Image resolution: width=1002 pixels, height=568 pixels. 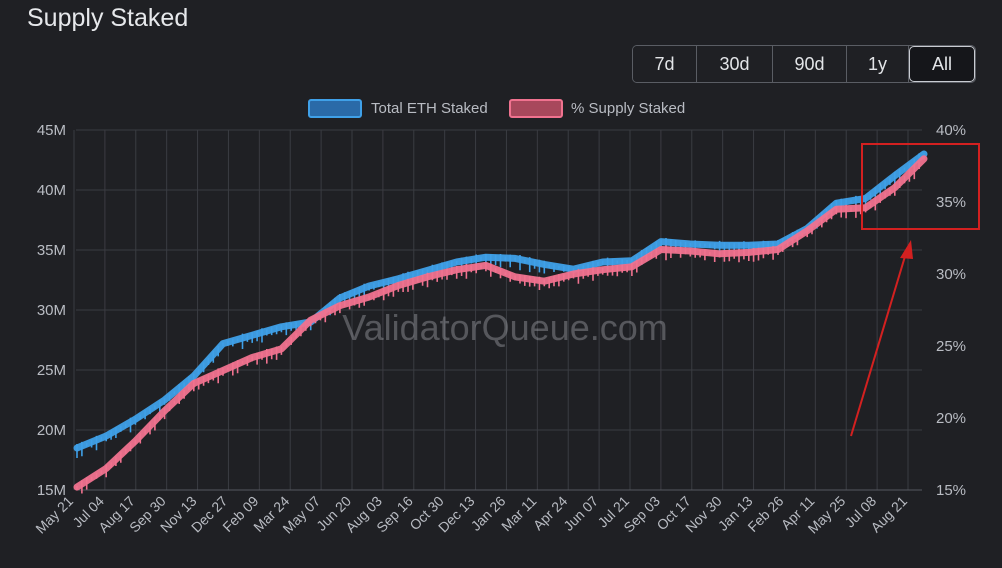 I want to click on annotation, so click(x=915, y=290).